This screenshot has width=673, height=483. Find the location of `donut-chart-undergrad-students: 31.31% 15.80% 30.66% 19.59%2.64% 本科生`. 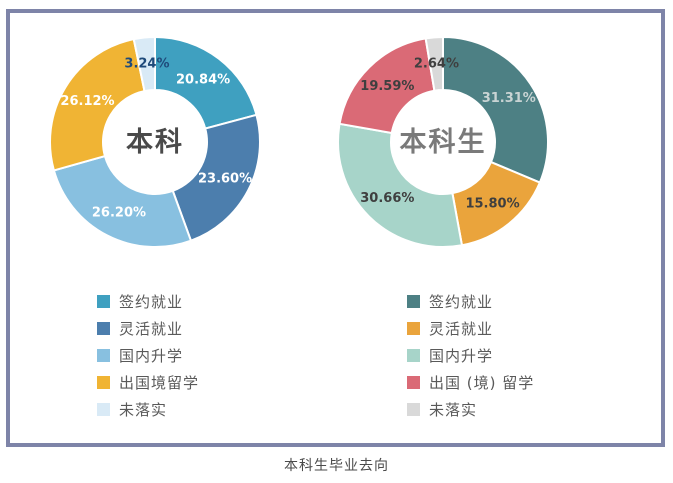

donut-chart-undergrad-students: 31.31% 15.80% 30.66% 19.59%2.64% 本科生 is located at coordinates (443, 141).